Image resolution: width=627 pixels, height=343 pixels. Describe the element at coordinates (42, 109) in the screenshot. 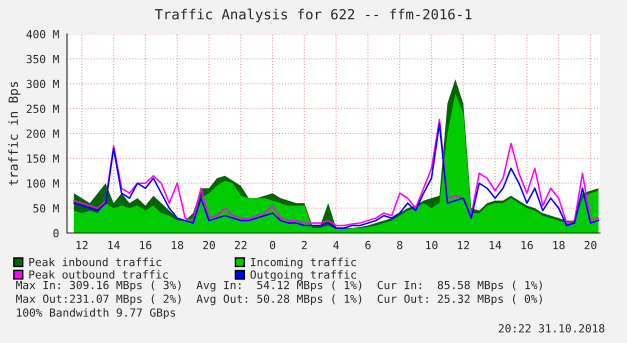

I see `y-tick-label: 250 M` at that location.